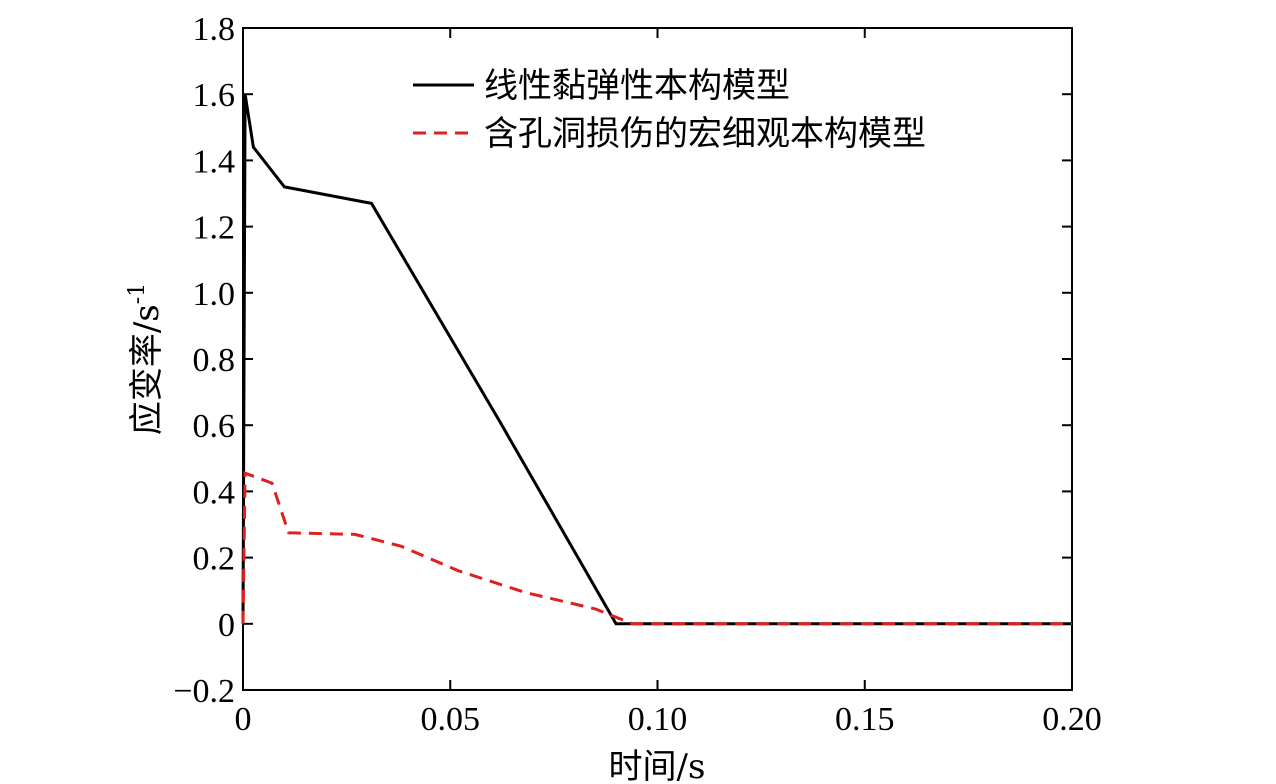 The height and width of the screenshot is (784, 1276). What do you see at coordinates (214, 95) in the screenshot?
I see `y-tick-label: 1.6` at bounding box center [214, 95].